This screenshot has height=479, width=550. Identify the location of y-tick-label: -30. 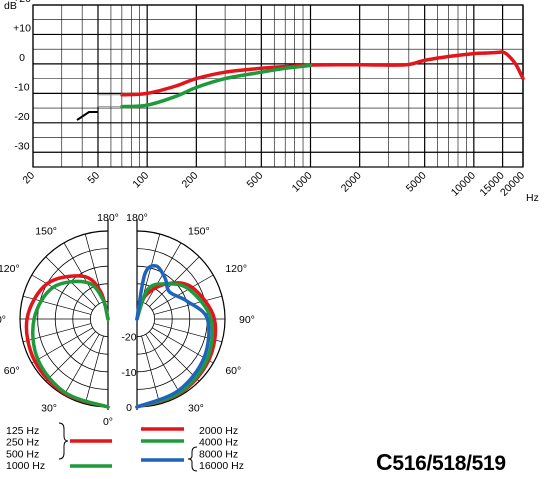
(21, 146).